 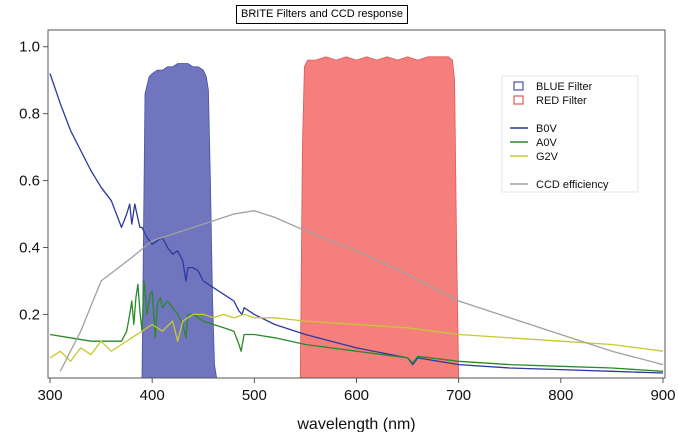 What do you see at coordinates (29, 47) in the screenshot?
I see `y-tick-label: 1.0` at bounding box center [29, 47].